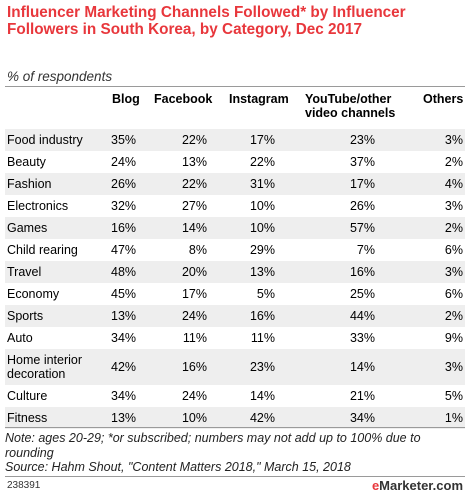 The height and width of the screenshot is (499, 470). I want to click on cell-facebook: 10%, so click(189, 418).